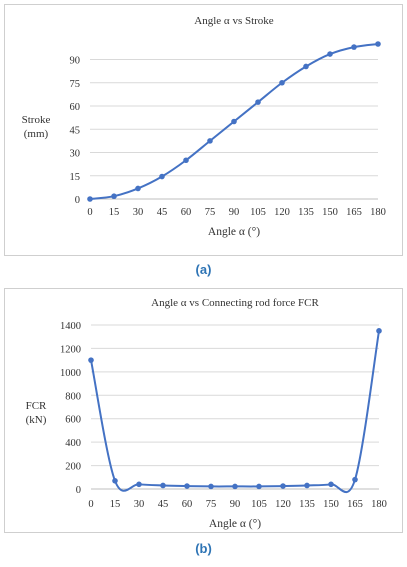 Image resolution: width=407 pixels, height=567 pixels. I want to click on y-tick-label: 60, so click(75, 107).